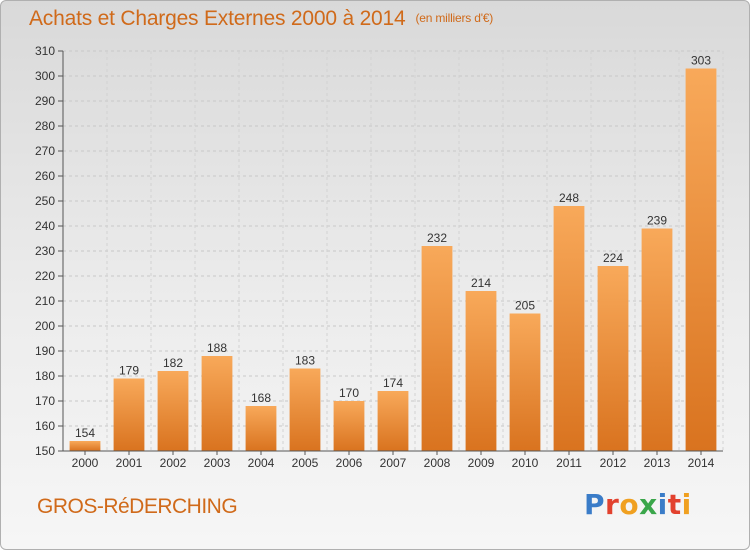 This screenshot has width=750, height=550. Describe the element at coordinates (173, 463) in the screenshot. I see `x-tick-label: 2002` at that location.